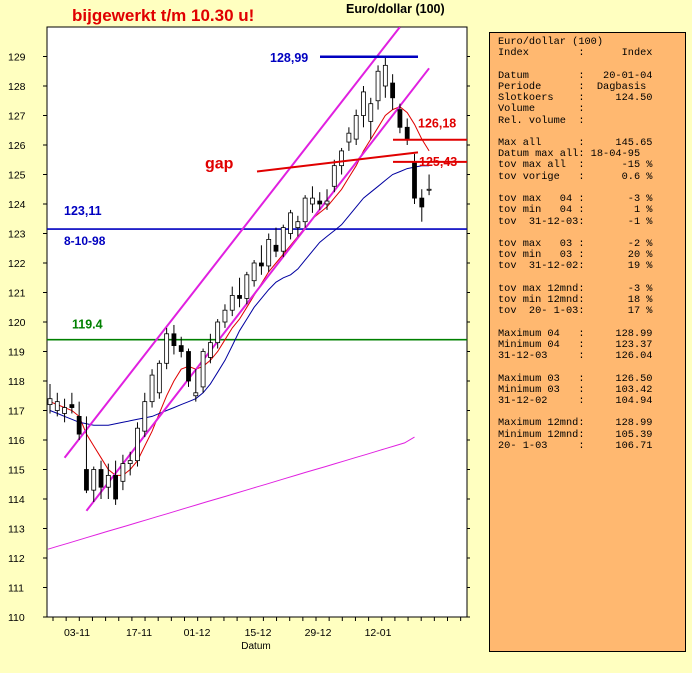 The height and width of the screenshot is (673, 692). Describe the element at coordinates (258, 633) in the screenshot. I see `x-tick-label: 15-12` at that location.